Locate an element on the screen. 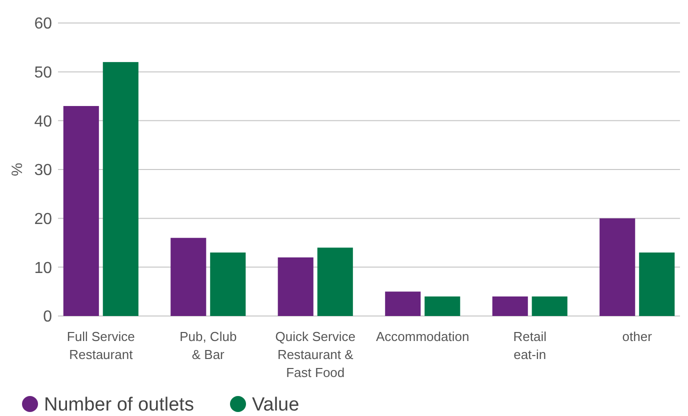  y-tick-label: 10 is located at coordinates (43, 268).